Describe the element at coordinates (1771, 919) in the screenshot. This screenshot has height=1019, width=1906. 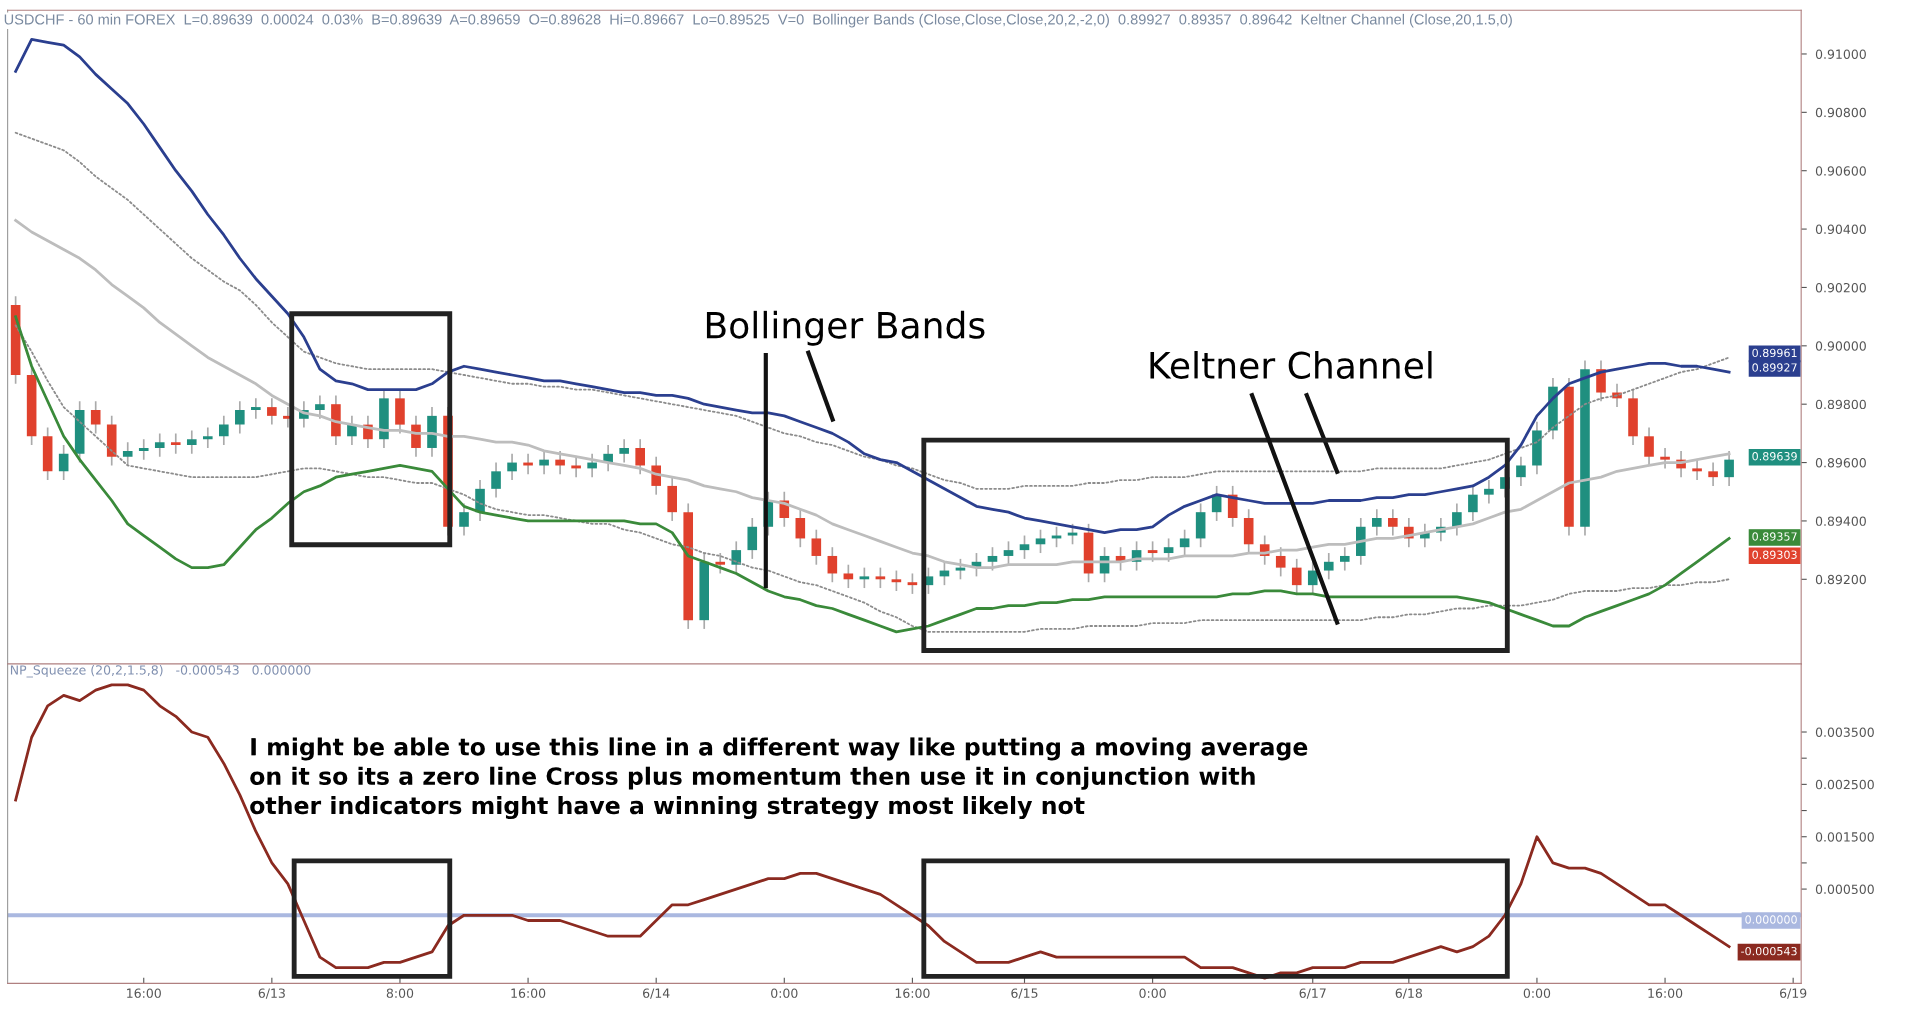
I see `annotation: 0.000000` at that location.